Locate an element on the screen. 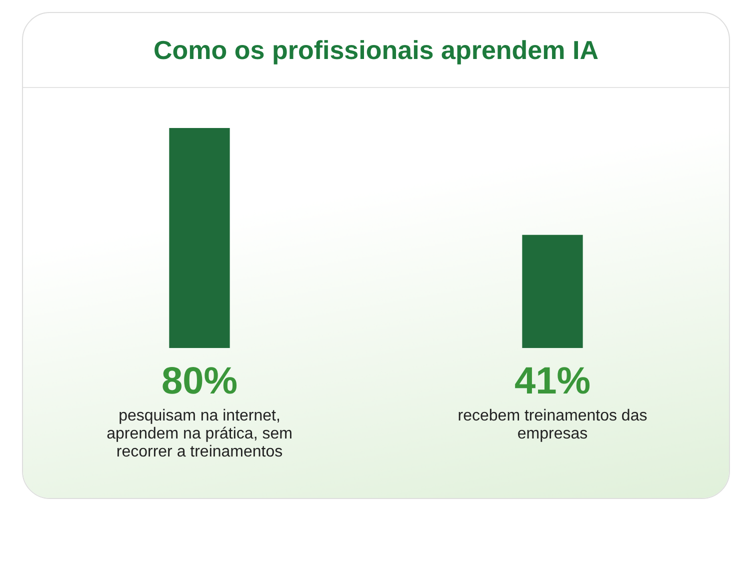 This screenshot has height=573, width=752. x-tick-label: recebem treinamentos das empresas is located at coordinates (553, 424).